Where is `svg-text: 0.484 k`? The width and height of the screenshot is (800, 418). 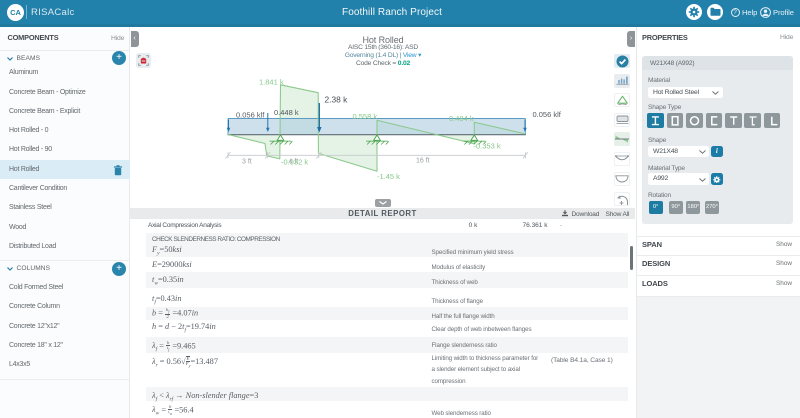 svg-text: 0.484 k is located at coordinates (461, 118).